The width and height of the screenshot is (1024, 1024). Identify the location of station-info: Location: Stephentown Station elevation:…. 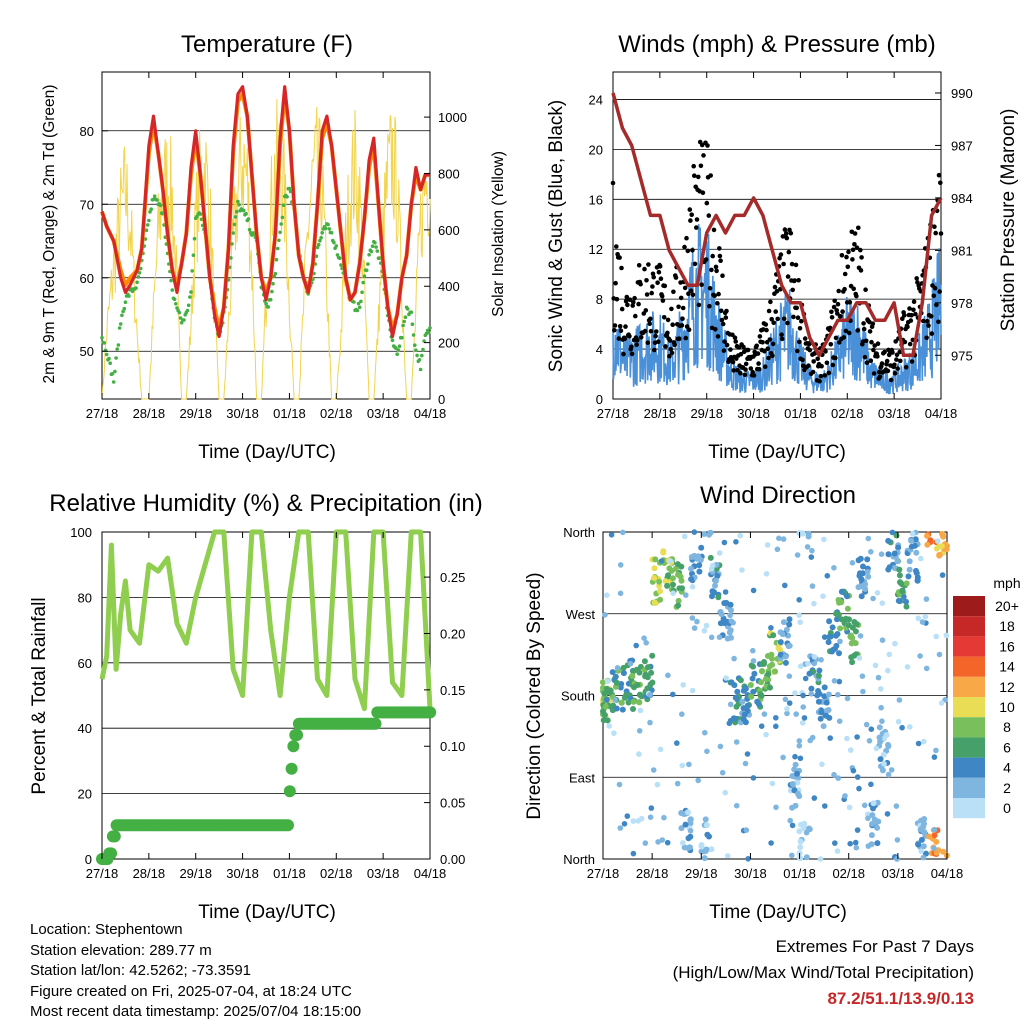
(195, 971).